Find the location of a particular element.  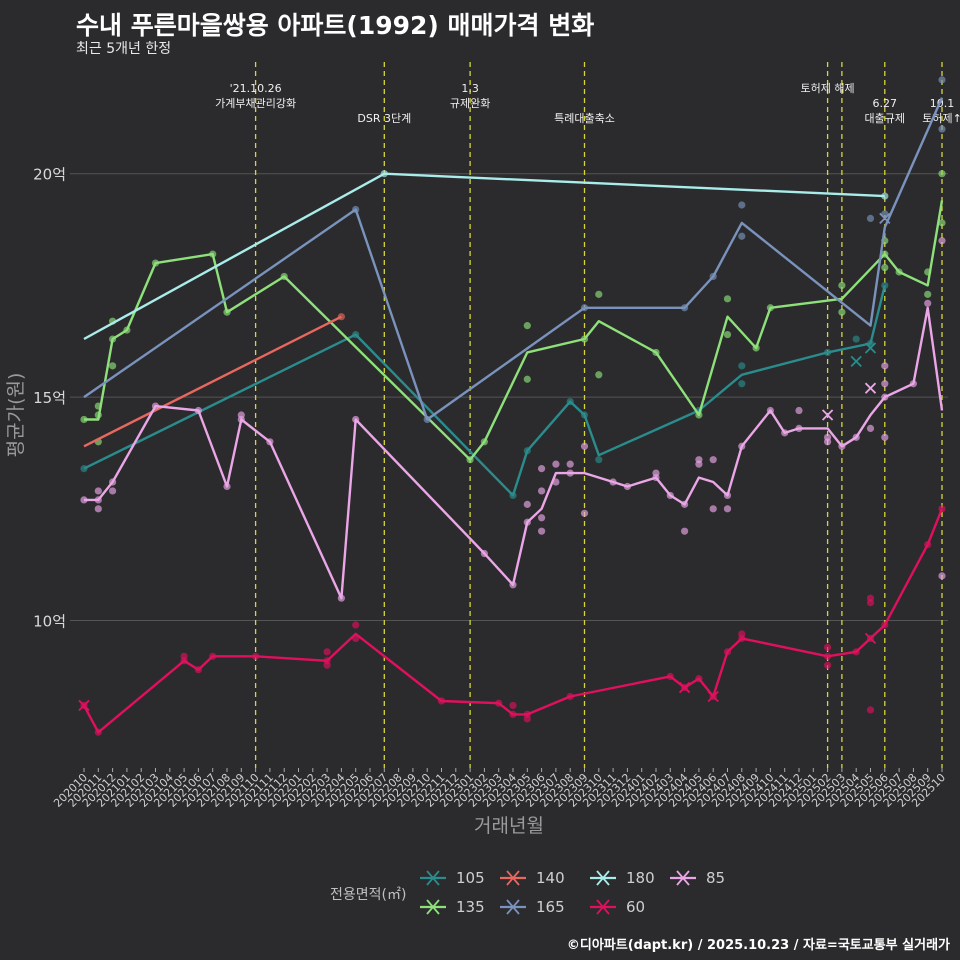

event-label: 대출규제 is located at coordinates (885, 118).